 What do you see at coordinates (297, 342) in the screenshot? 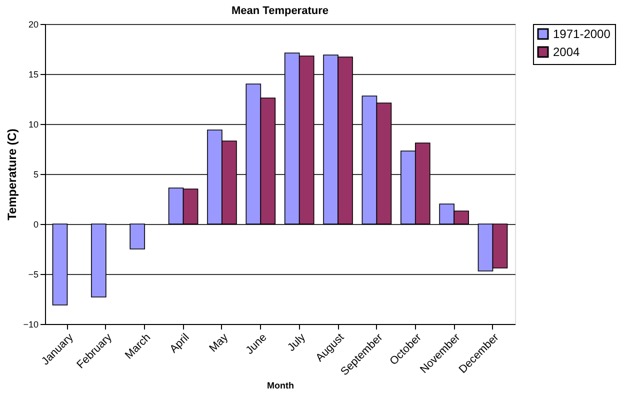
I see `x-tick-label: July` at bounding box center [297, 342].